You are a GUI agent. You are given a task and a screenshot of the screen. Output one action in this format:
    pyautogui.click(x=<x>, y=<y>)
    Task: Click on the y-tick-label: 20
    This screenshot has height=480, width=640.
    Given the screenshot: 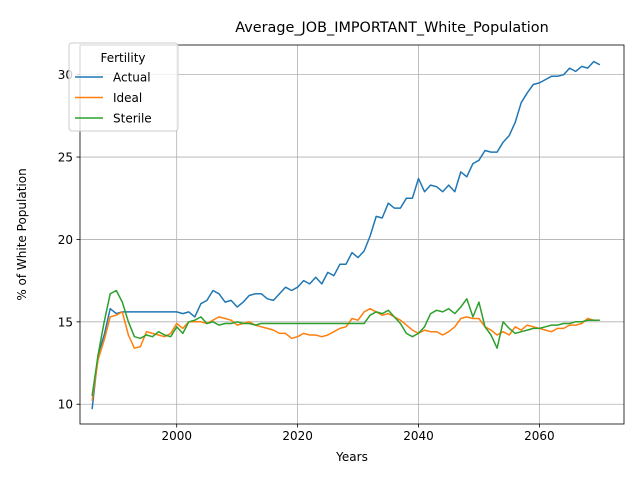 What is the action you would take?
    pyautogui.click(x=65, y=240)
    